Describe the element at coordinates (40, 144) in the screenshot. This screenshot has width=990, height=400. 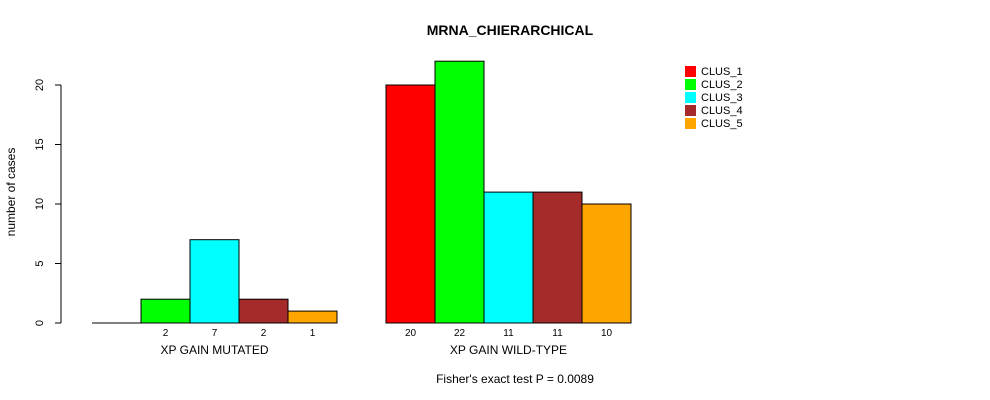
I see `y-tick-label-15: 15` at that location.